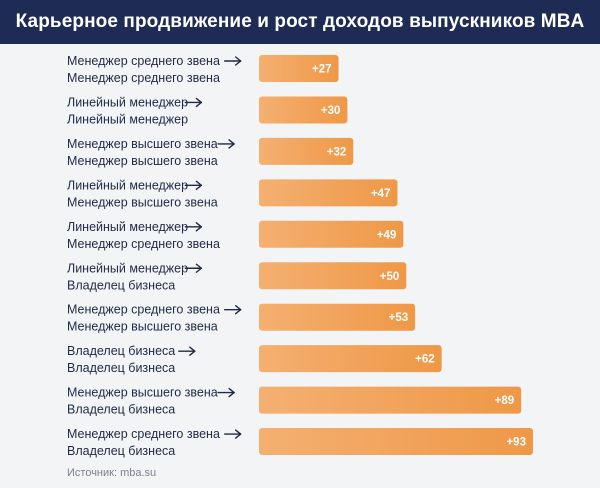 The image size is (600, 488). What do you see at coordinates (121, 351) in the screenshot?
I see `category-from-label: Владелец бизнеса` at bounding box center [121, 351].